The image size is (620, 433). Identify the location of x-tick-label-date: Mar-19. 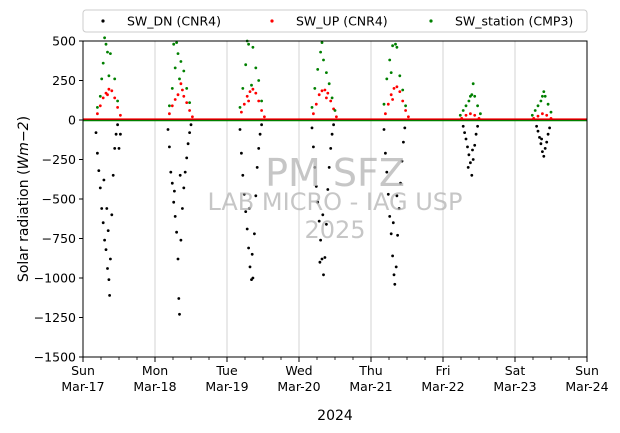
(226, 386).